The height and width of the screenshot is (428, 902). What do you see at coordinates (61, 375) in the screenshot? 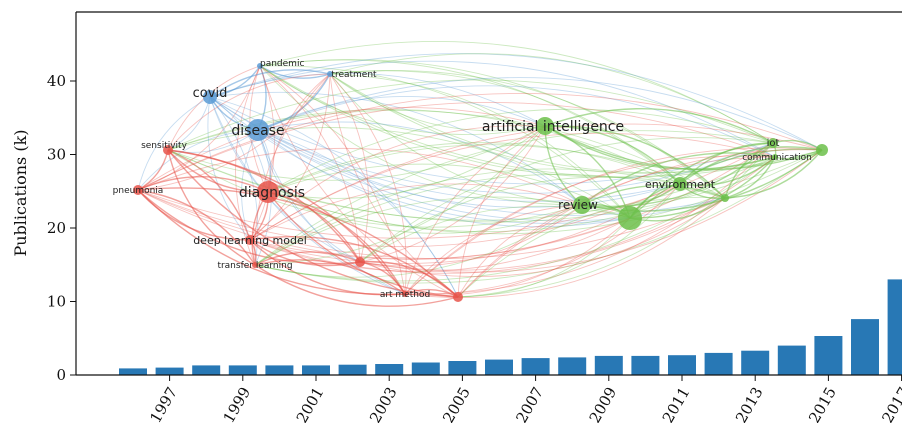
I see `y-tick-label: 0` at bounding box center [61, 375].